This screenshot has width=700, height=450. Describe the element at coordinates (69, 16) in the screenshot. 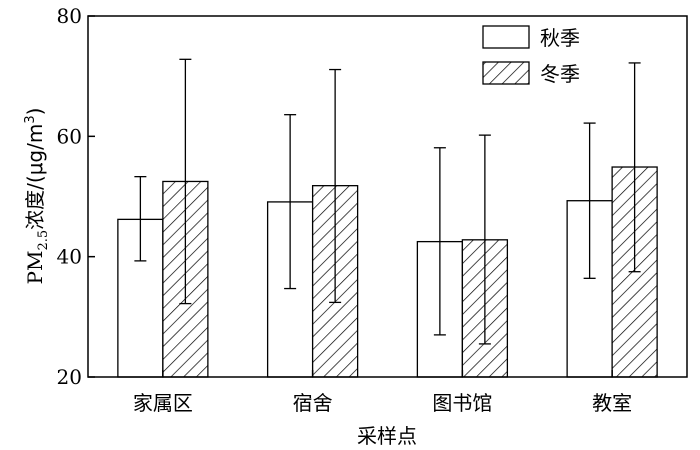

I see `y-tick-label-3: 80` at that location.